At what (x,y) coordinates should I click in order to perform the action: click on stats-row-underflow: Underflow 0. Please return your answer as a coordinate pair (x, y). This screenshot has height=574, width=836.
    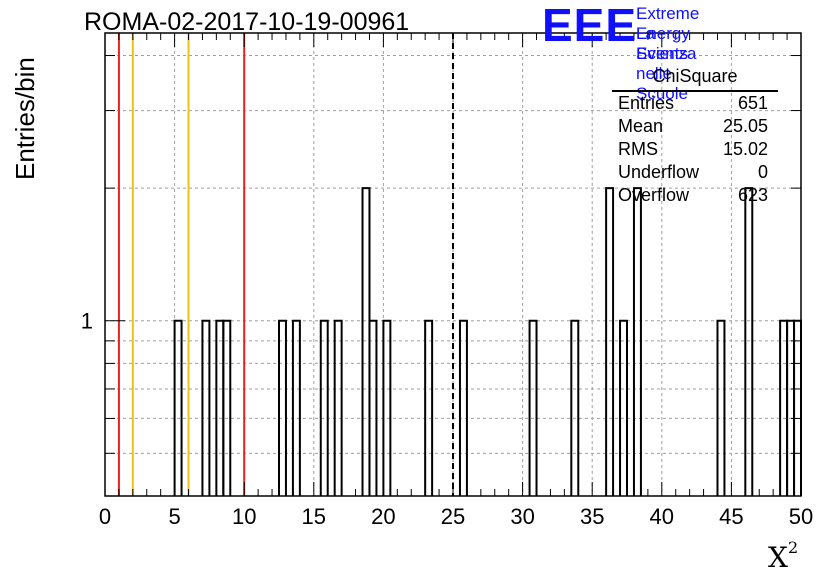
    Looking at the image, I should click on (695, 172).